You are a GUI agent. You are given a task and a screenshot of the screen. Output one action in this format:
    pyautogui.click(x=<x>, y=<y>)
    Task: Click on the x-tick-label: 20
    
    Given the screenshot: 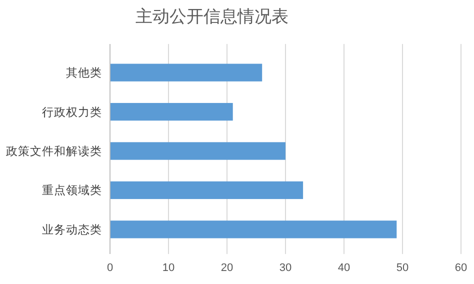 What is the action you would take?
    pyautogui.click(x=227, y=268)
    